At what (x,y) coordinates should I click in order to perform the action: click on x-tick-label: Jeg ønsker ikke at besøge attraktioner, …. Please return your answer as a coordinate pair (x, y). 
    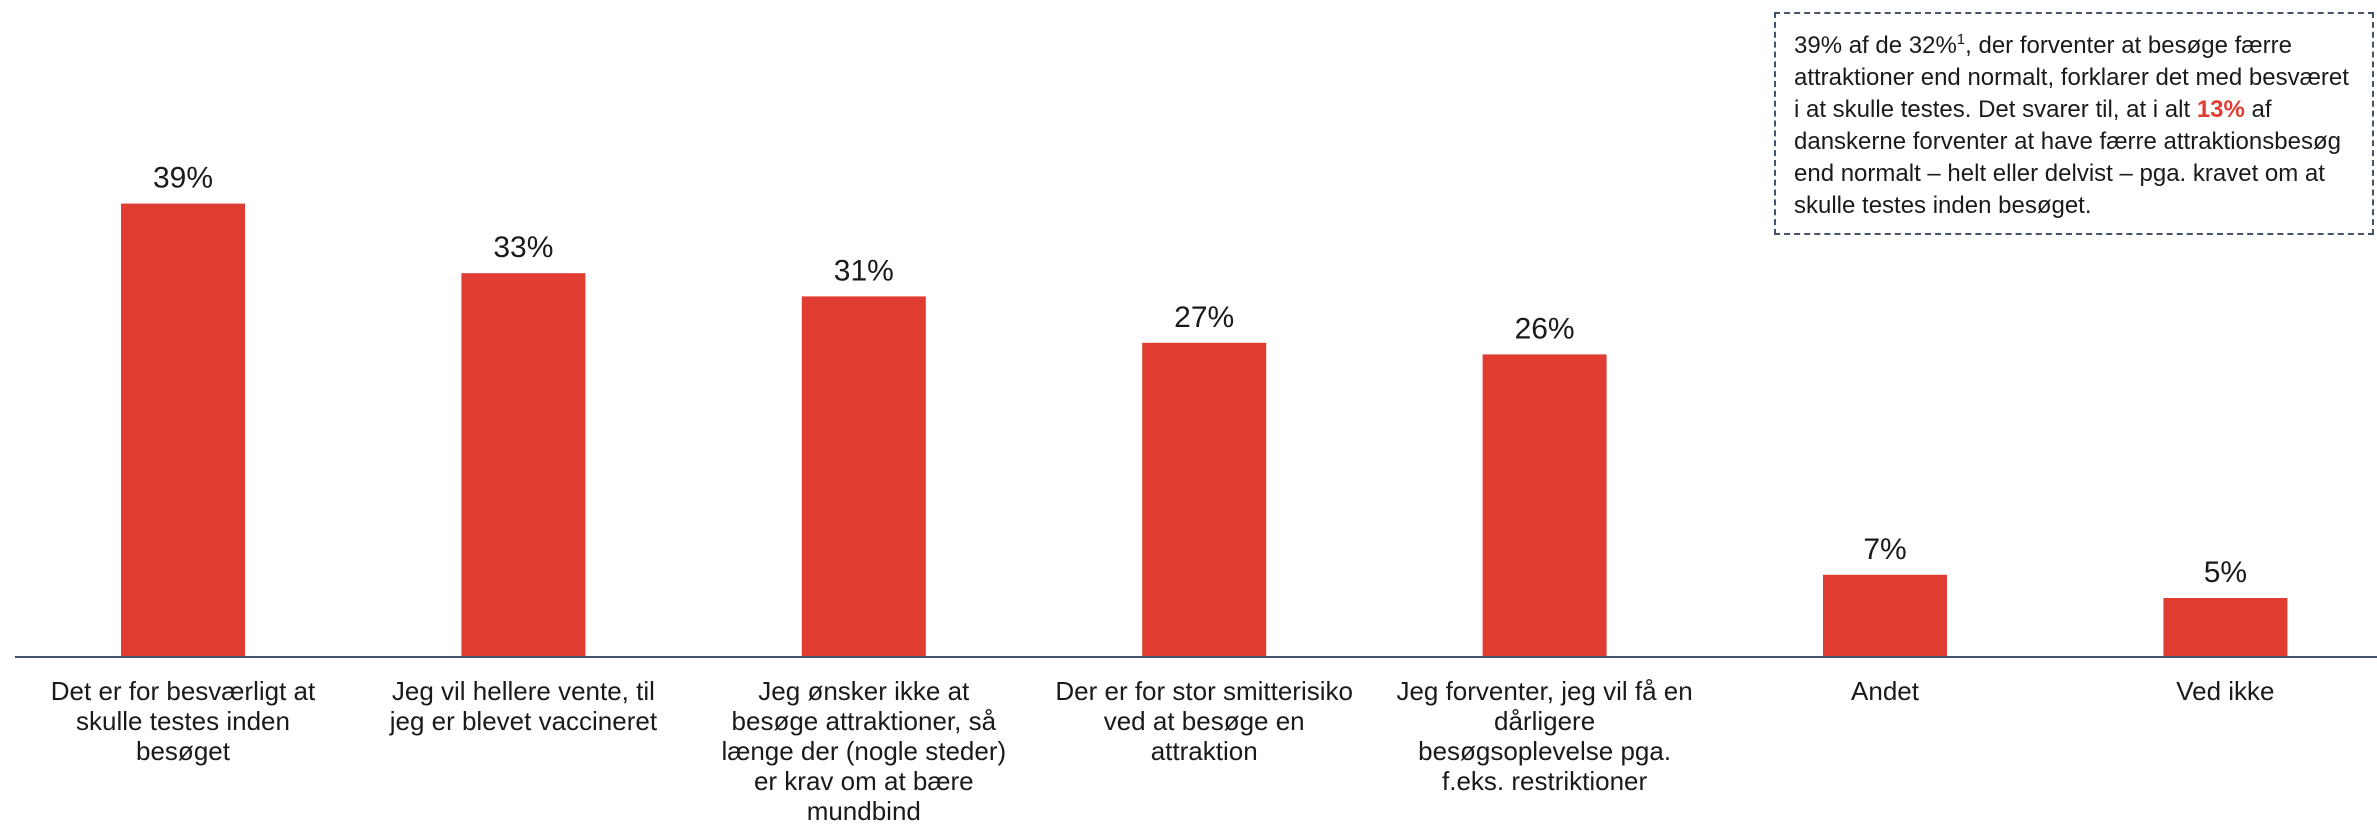
    Looking at the image, I should click on (864, 751).